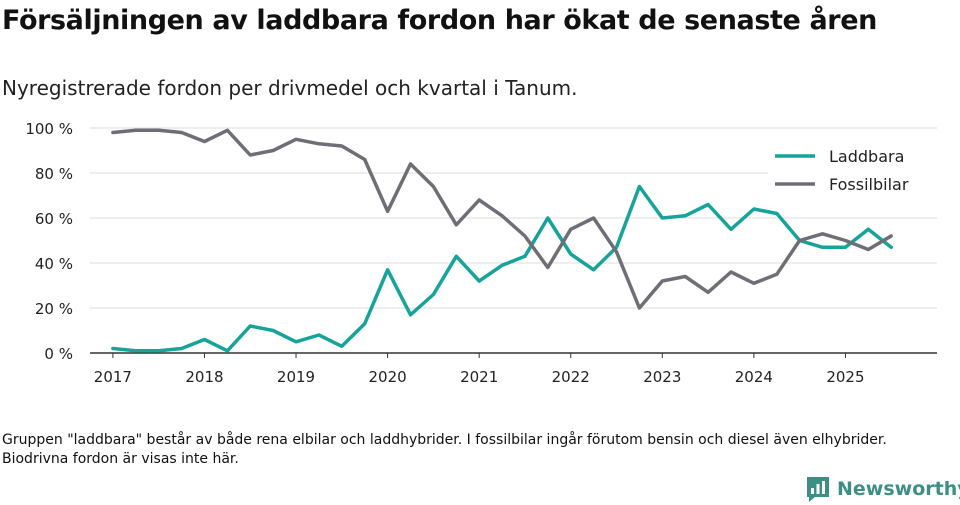  Describe the element at coordinates (54, 264) in the screenshot. I see `y-tick-label: 40 %` at that location.